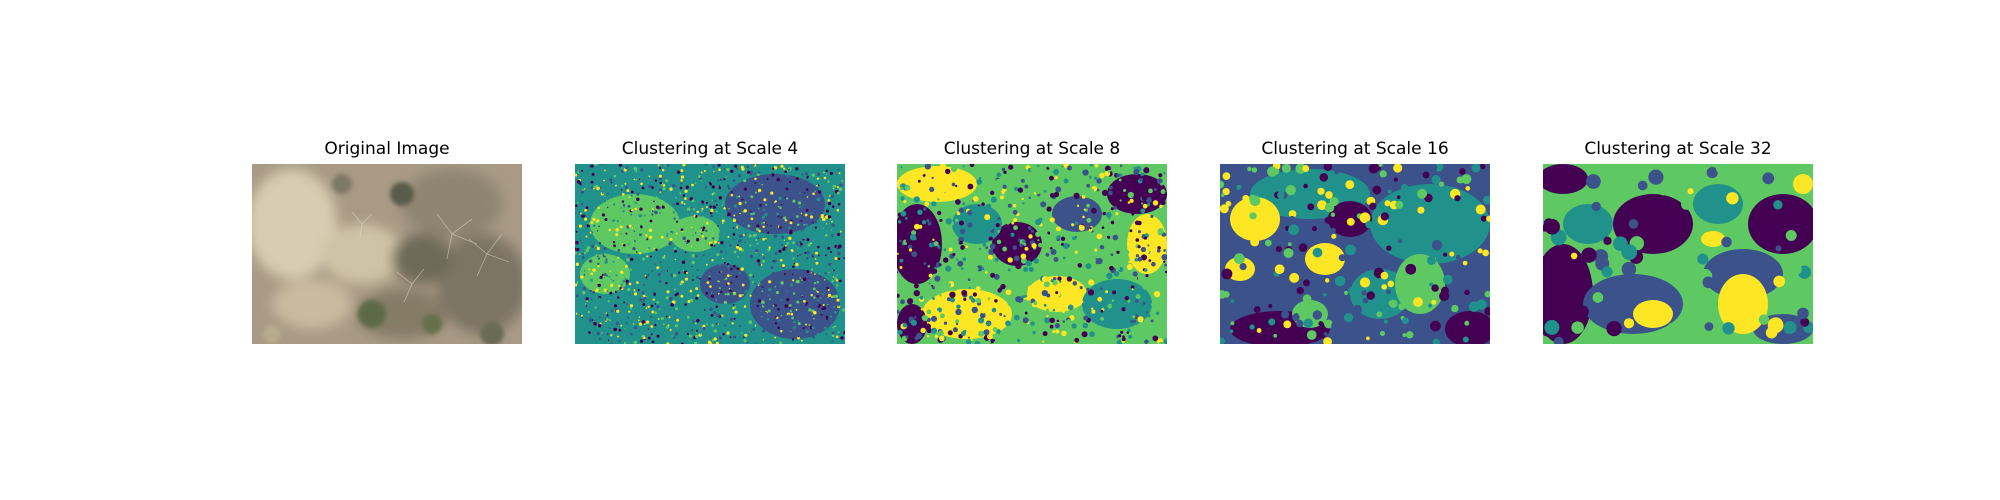  I want to click on panel-title: Clustering at Scale 8, so click(1032, 149).